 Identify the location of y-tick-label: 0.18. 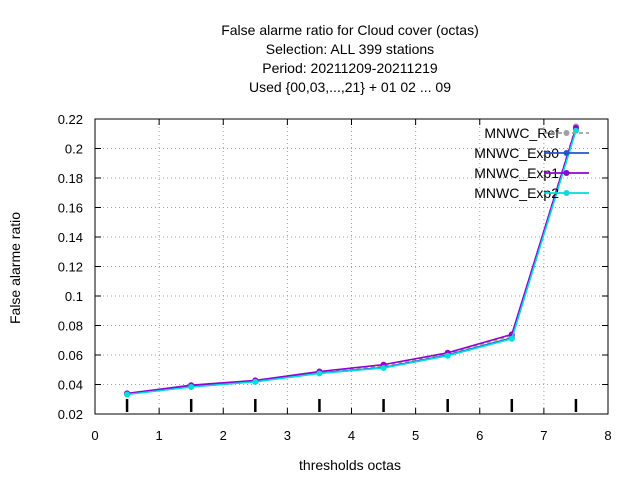
(70, 178).